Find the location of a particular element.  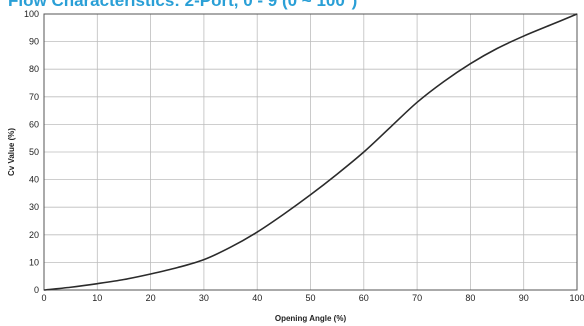

y-tick-label: 80 is located at coordinates (34, 69).